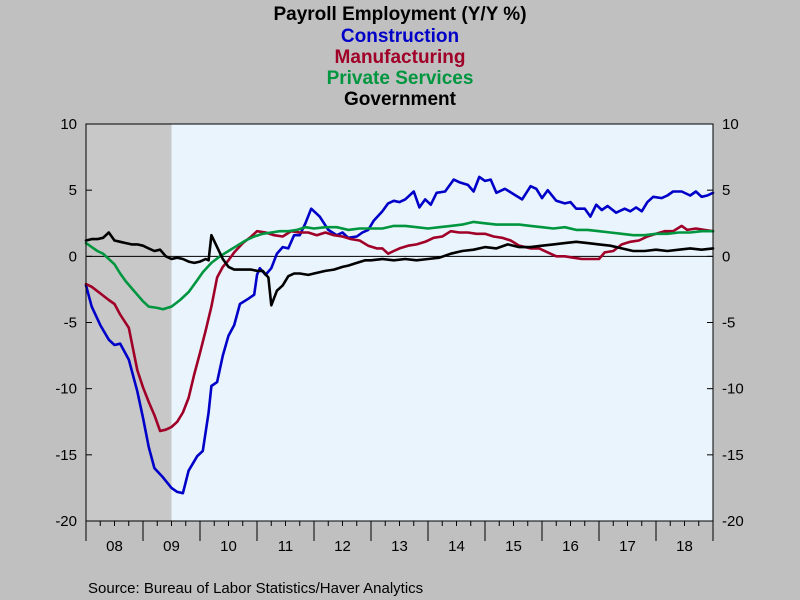 This screenshot has width=800, height=600. What do you see at coordinates (400, 36) in the screenshot?
I see `legend-item-construction: Construction` at bounding box center [400, 36].